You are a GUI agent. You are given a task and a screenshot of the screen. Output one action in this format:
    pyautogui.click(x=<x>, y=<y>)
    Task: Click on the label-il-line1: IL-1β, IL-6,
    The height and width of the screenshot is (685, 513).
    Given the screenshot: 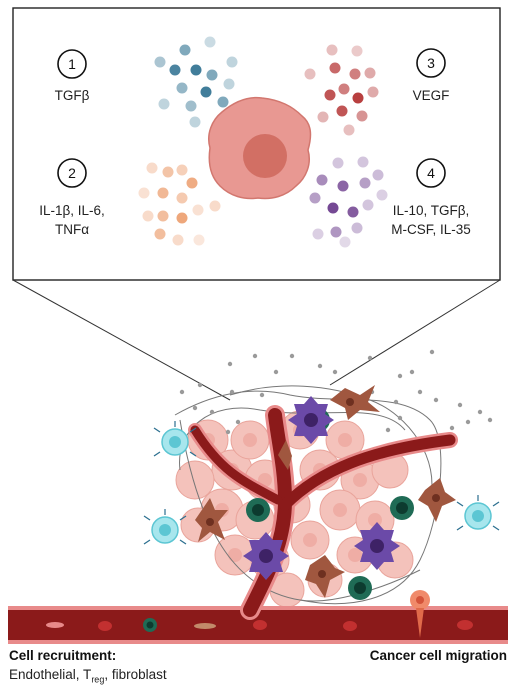 What is the action you would take?
    pyautogui.click(x=72, y=210)
    